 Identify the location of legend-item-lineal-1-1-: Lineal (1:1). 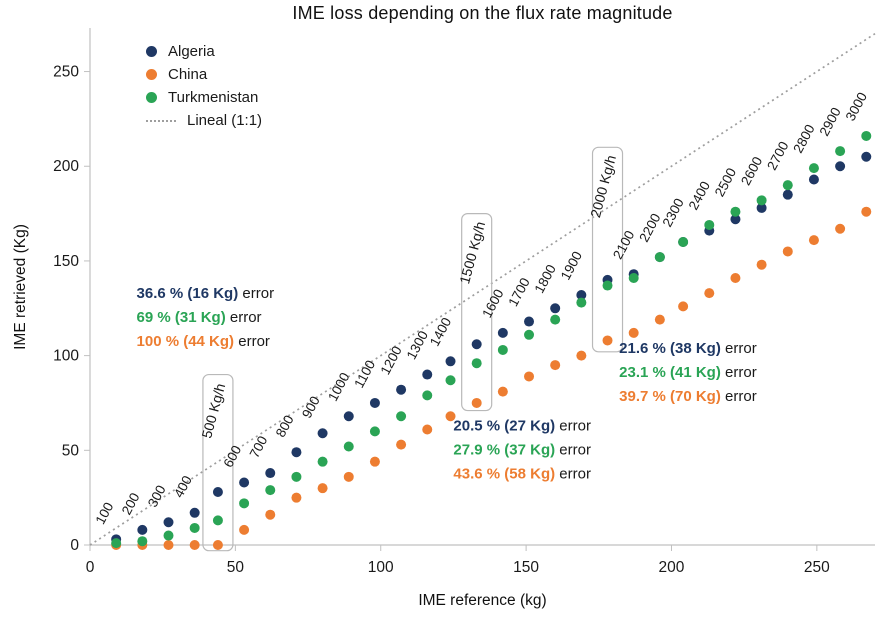
(204, 120).